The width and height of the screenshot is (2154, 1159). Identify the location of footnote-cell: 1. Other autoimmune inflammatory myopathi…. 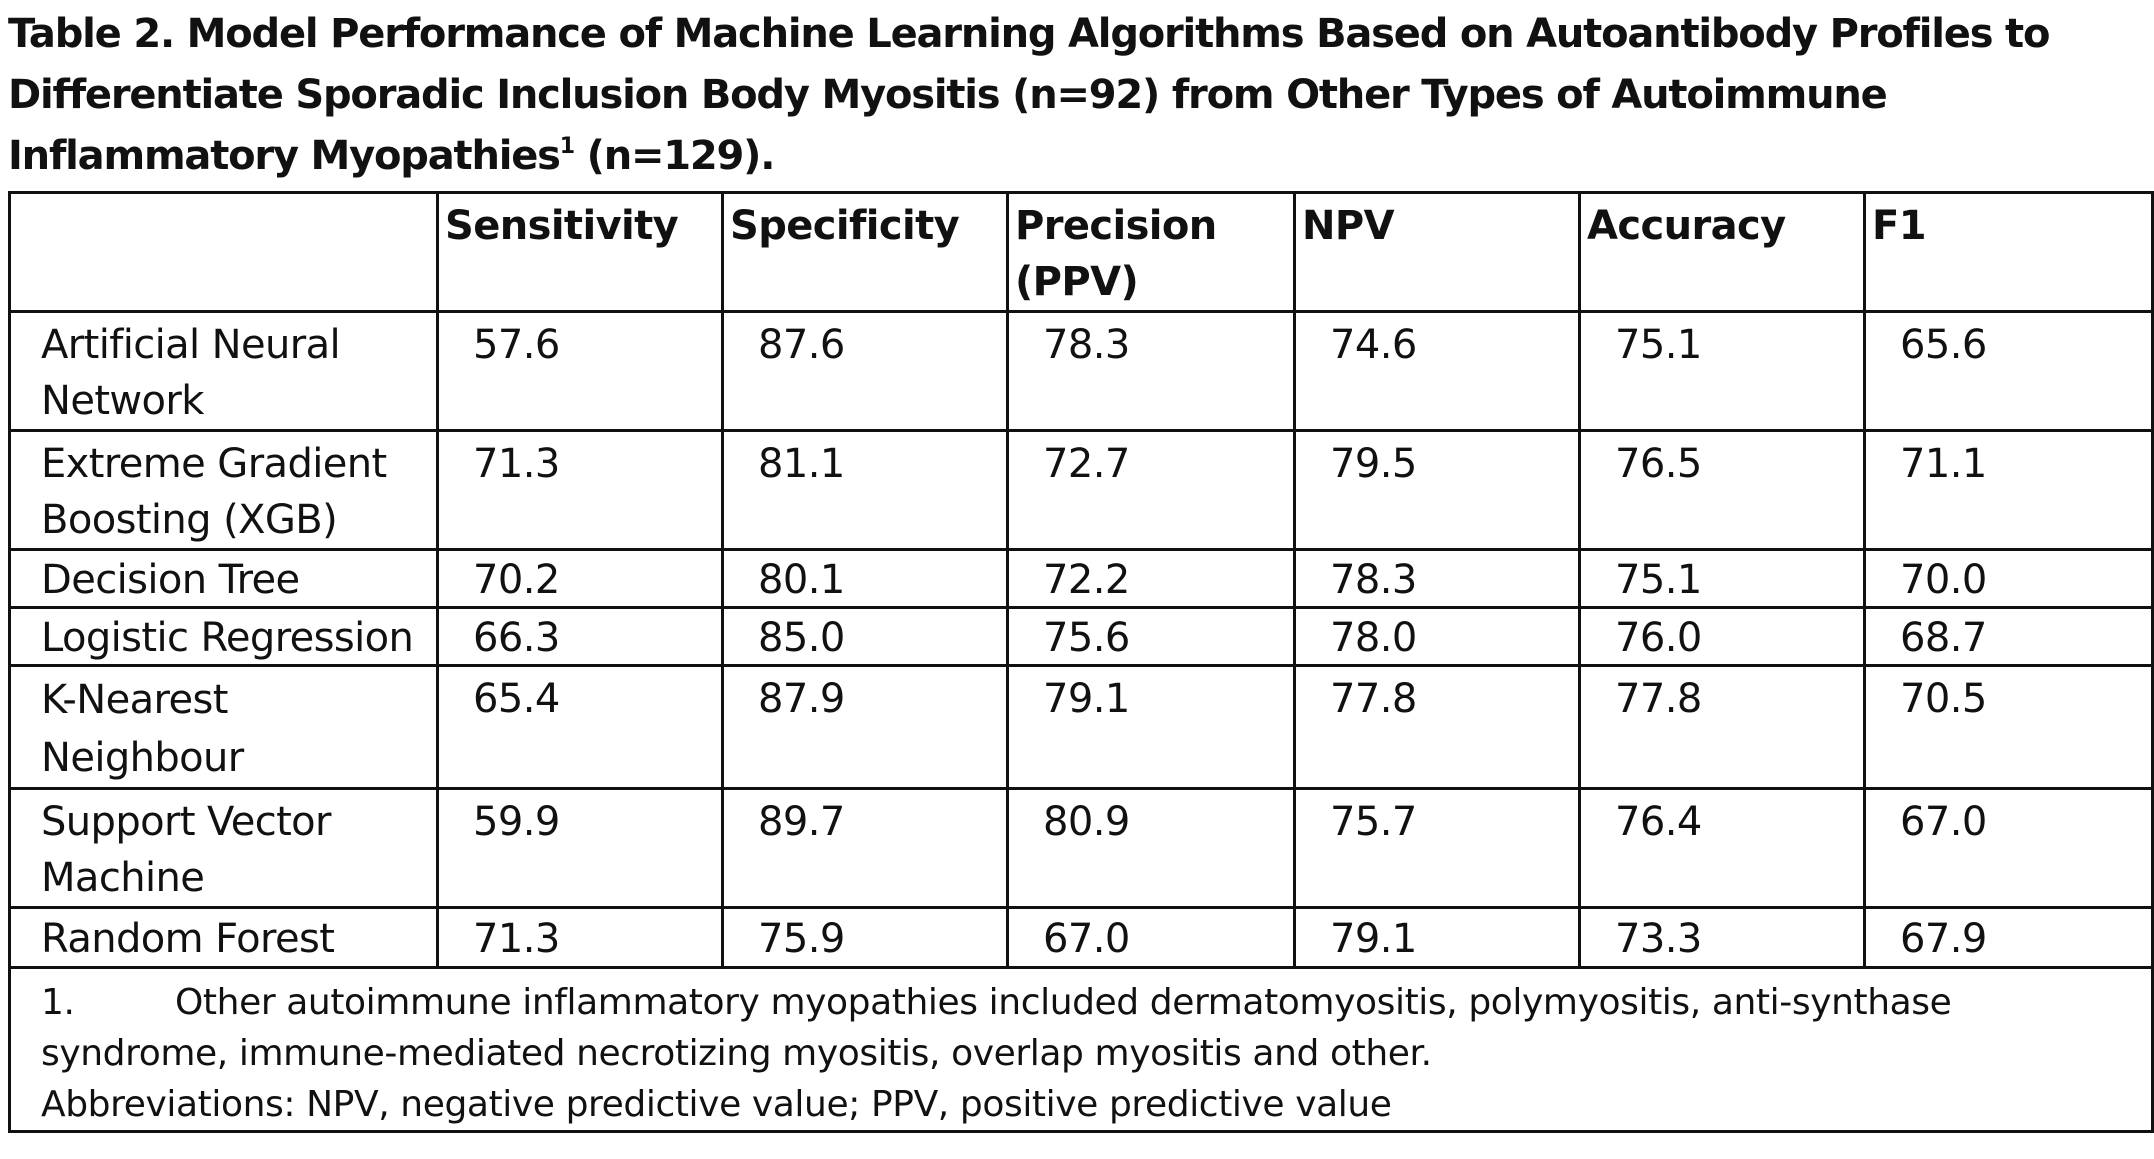
(1081, 1049).